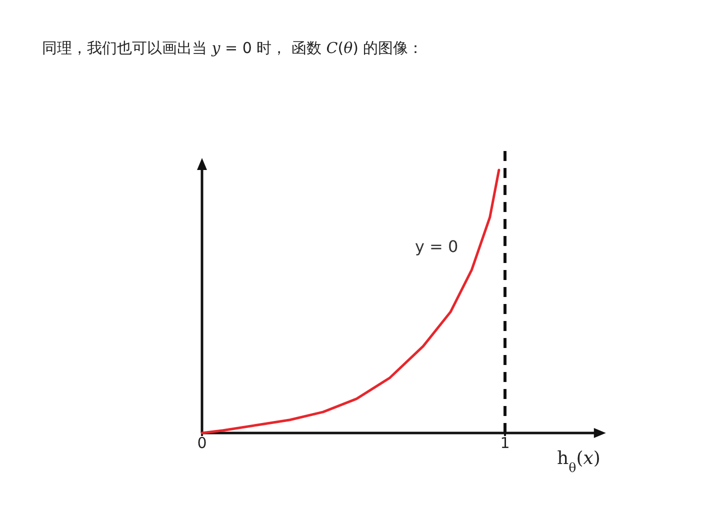  Describe the element at coordinates (233, 48) in the screenshot. I see `chart-title: 同理，我们也可以画出当 y = 0 时， 函数 C(θ) 的图像：` at that location.